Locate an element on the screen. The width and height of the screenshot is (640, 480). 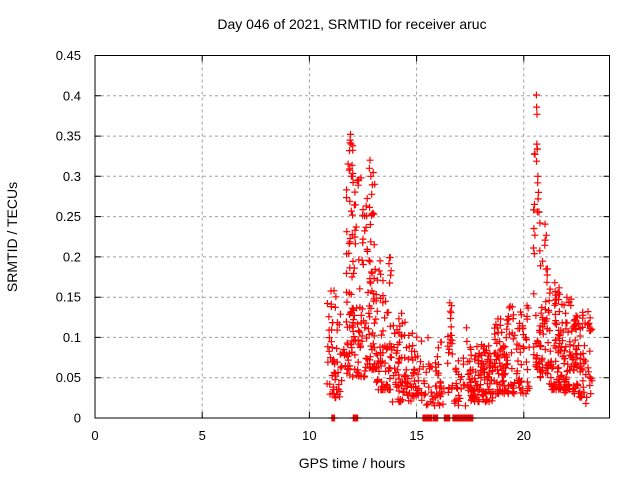
y-tick-label: 0.05 is located at coordinates (68, 377).